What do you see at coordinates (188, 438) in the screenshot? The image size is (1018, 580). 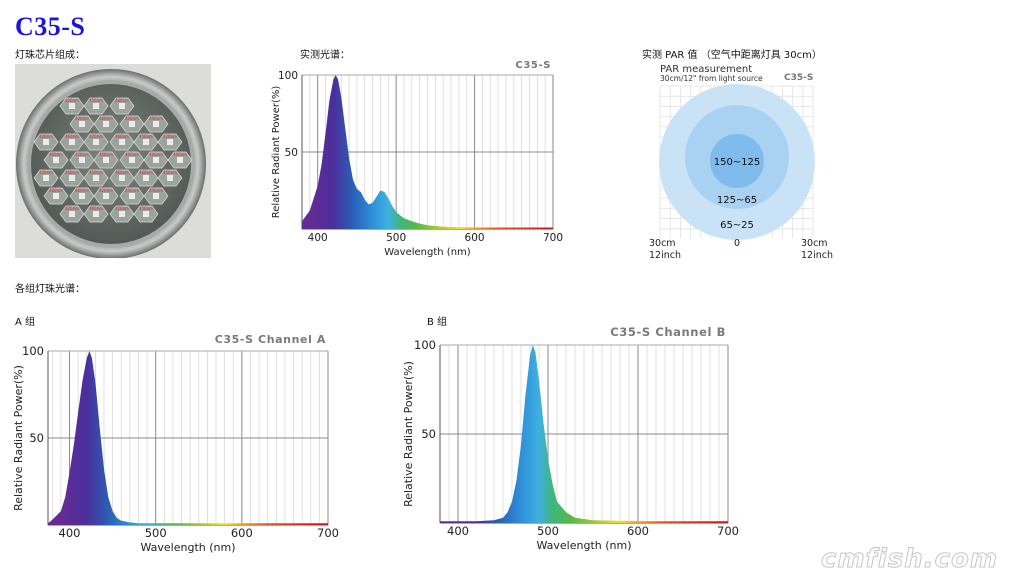 I see `spectrum-series-area` at bounding box center [188, 438].